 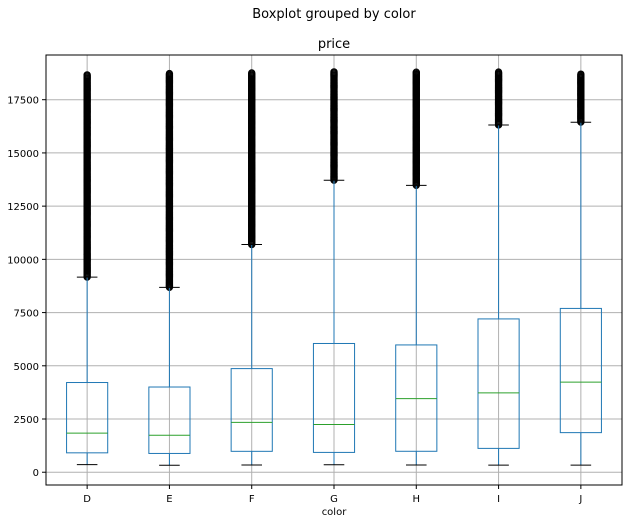 I want to click on y-tick-label: 2500, so click(x=26, y=420).